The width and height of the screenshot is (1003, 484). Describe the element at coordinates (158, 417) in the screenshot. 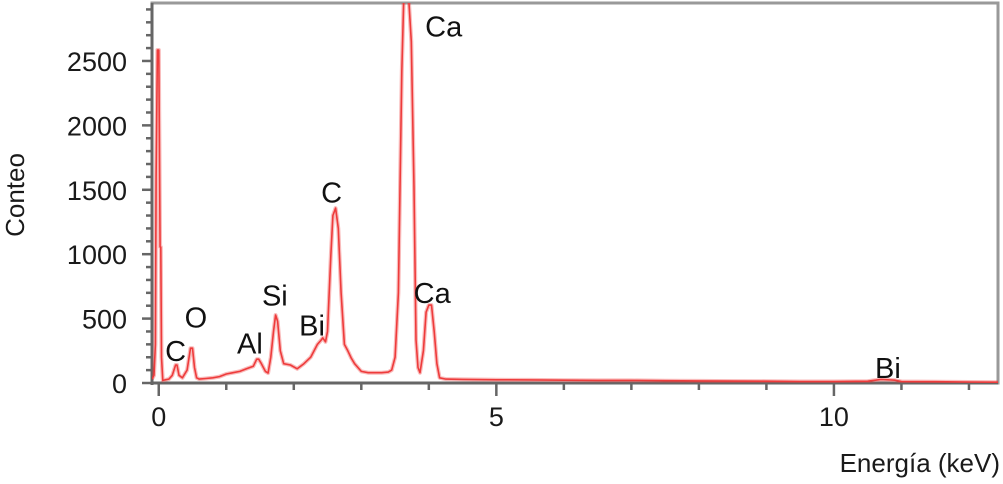

I see `x-tick-label: 0` at that location.